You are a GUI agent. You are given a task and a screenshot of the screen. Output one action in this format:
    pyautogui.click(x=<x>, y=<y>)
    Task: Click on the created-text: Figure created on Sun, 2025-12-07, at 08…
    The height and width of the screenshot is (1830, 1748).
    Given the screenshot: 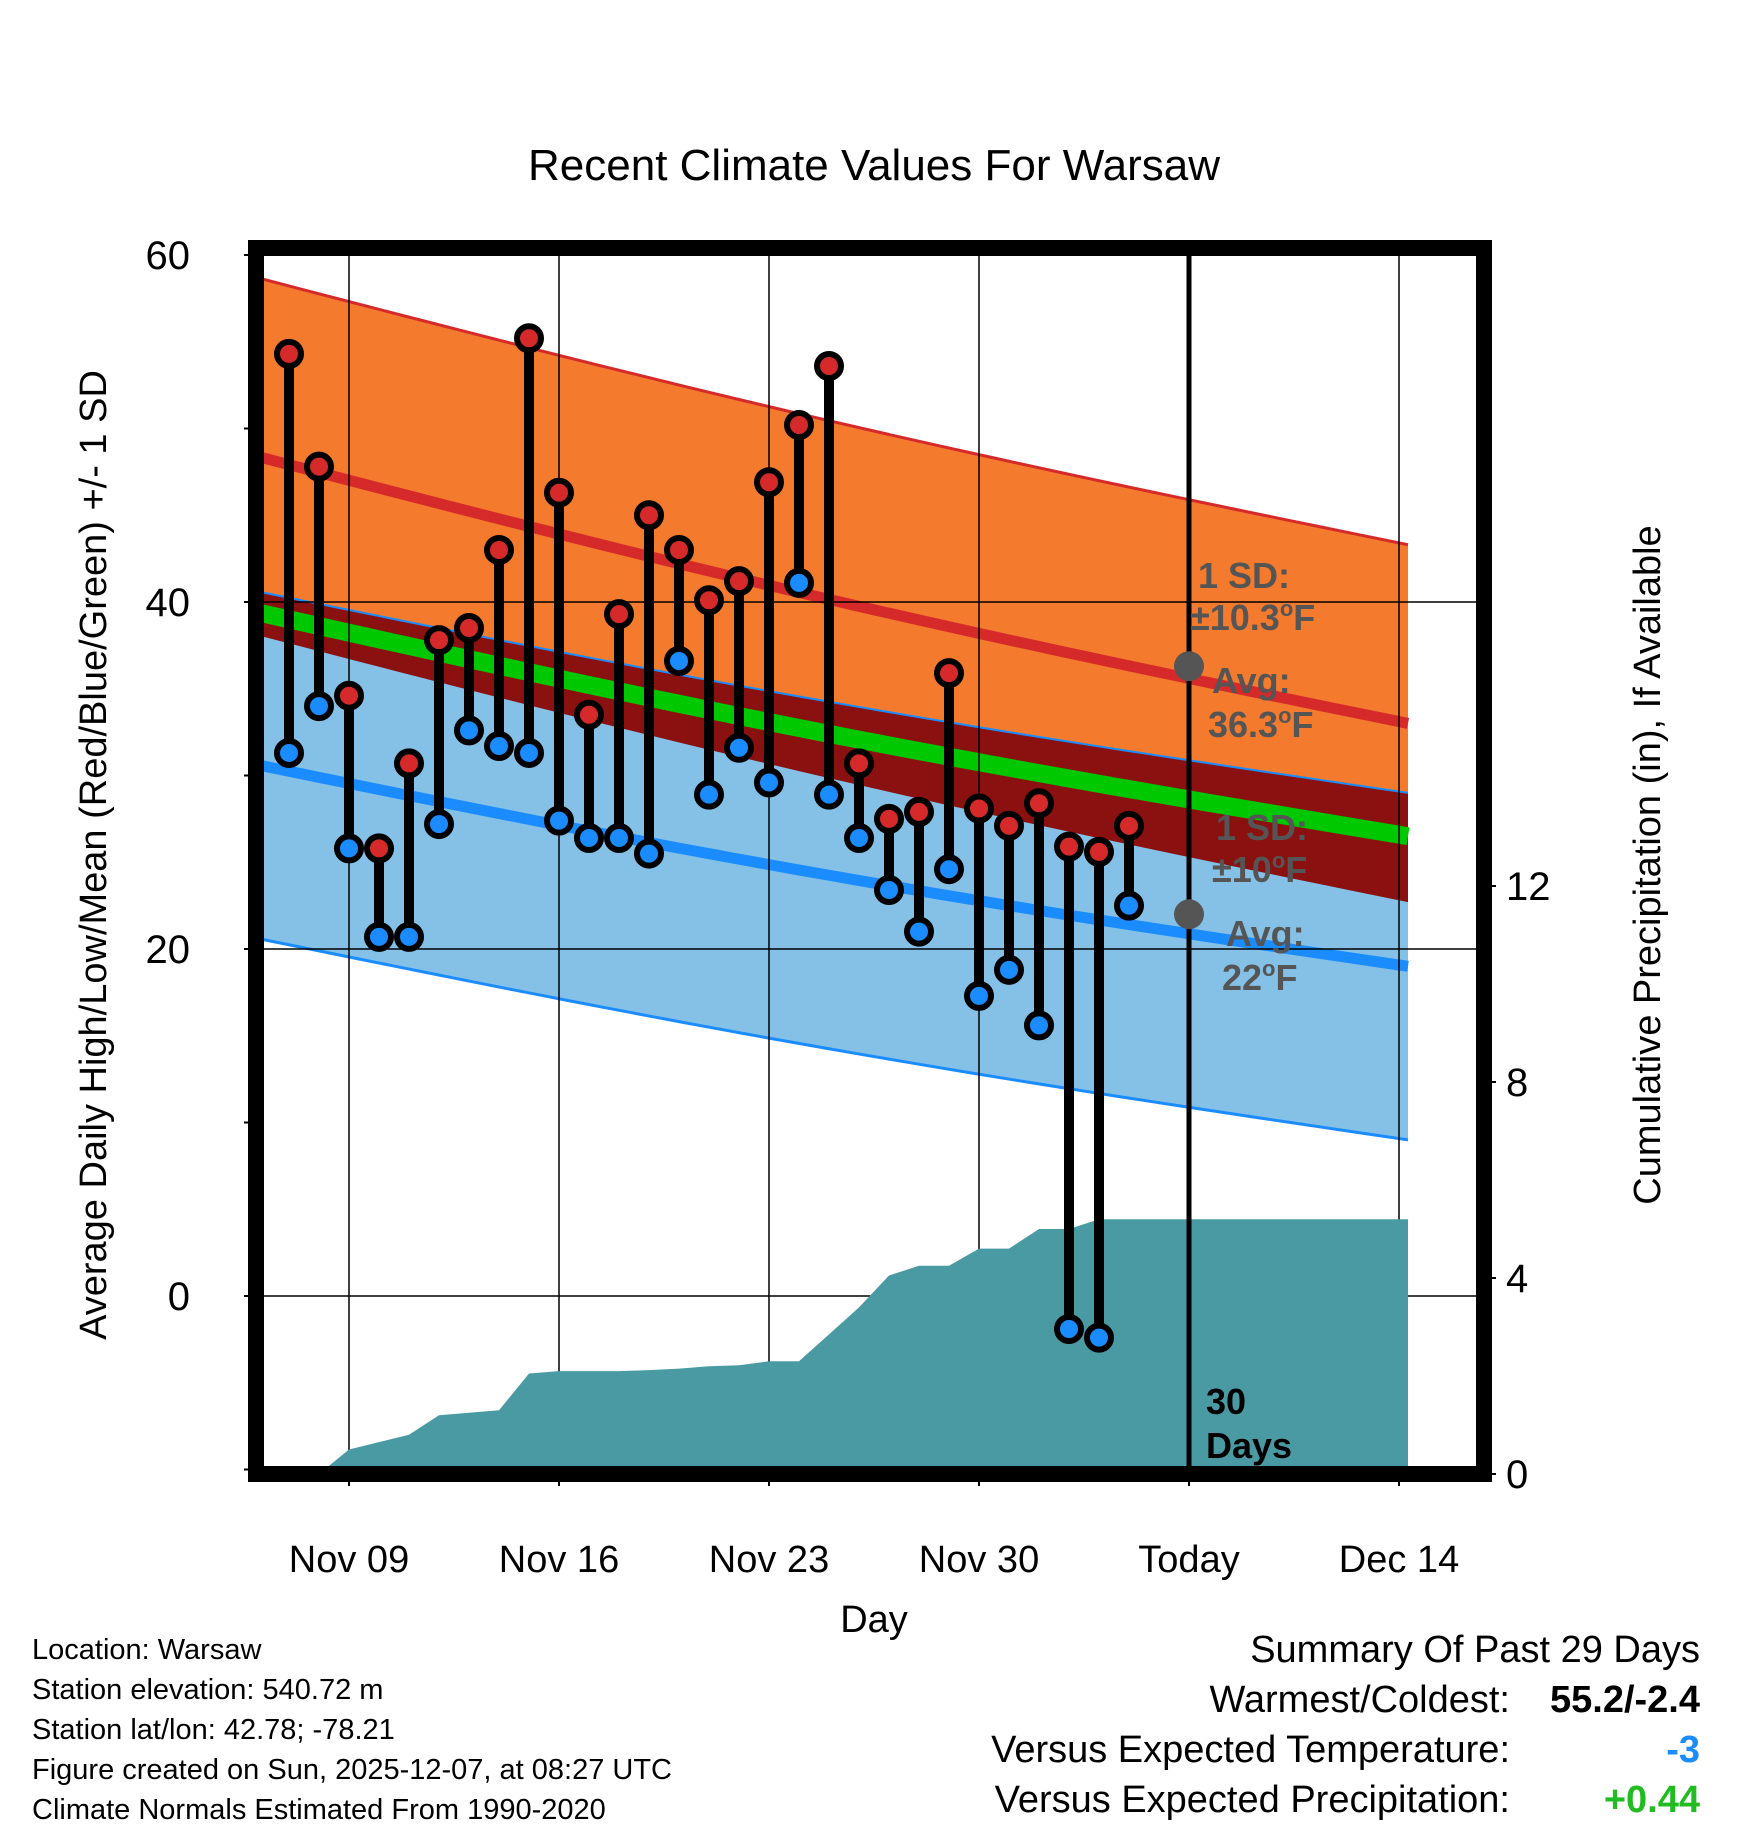 What is the action you would take?
    pyautogui.click(x=352, y=1770)
    